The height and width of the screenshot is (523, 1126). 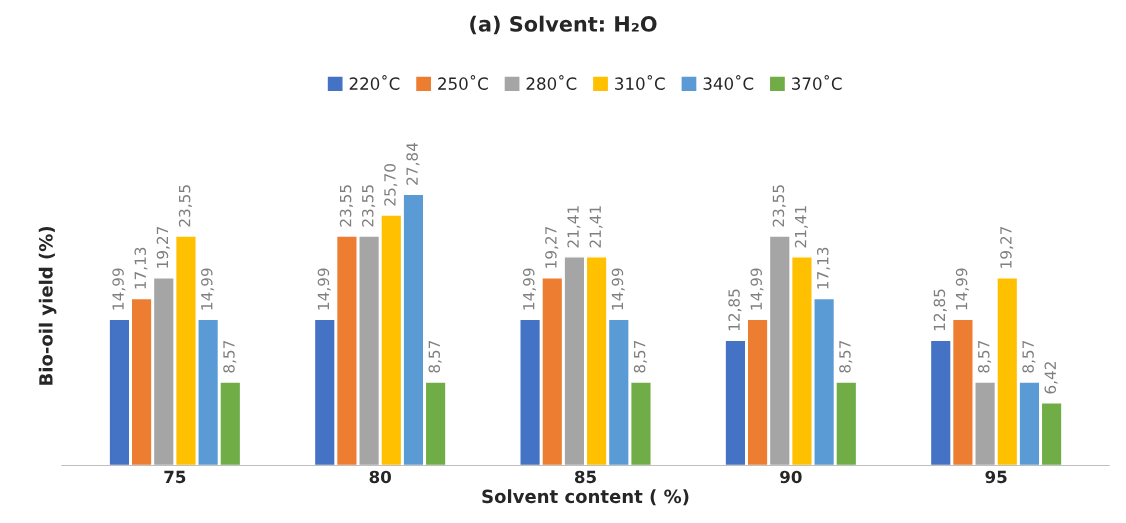 What do you see at coordinates (791, 477) in the screenshot?
I see `x-tick-label: 90` at bounding box center [791, 477].